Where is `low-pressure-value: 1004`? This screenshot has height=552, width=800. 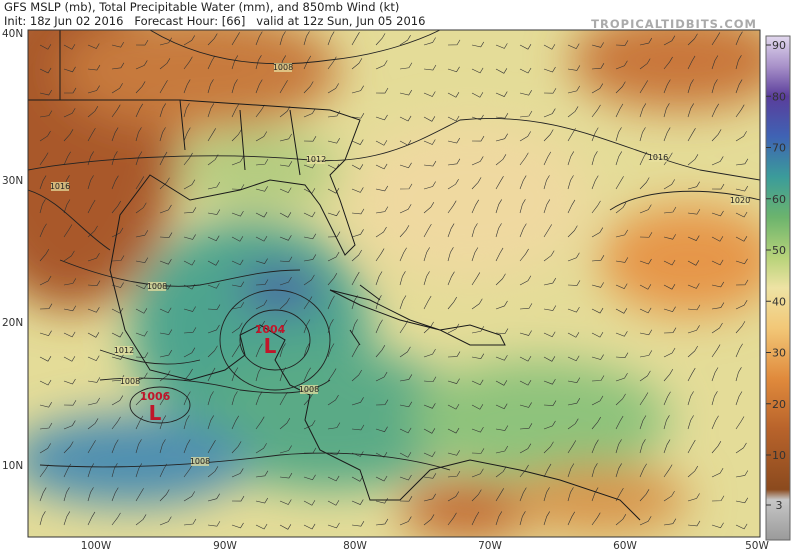
low-pressure-value: 1004 is located at coordinates (270, 329).